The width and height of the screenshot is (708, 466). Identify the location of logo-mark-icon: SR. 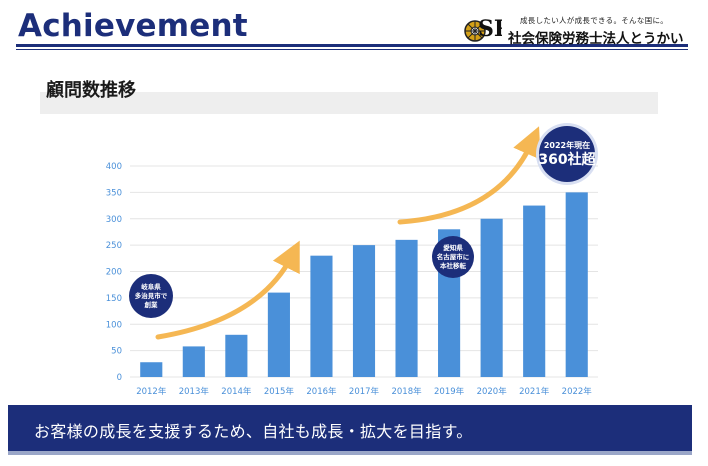
(483, 29).